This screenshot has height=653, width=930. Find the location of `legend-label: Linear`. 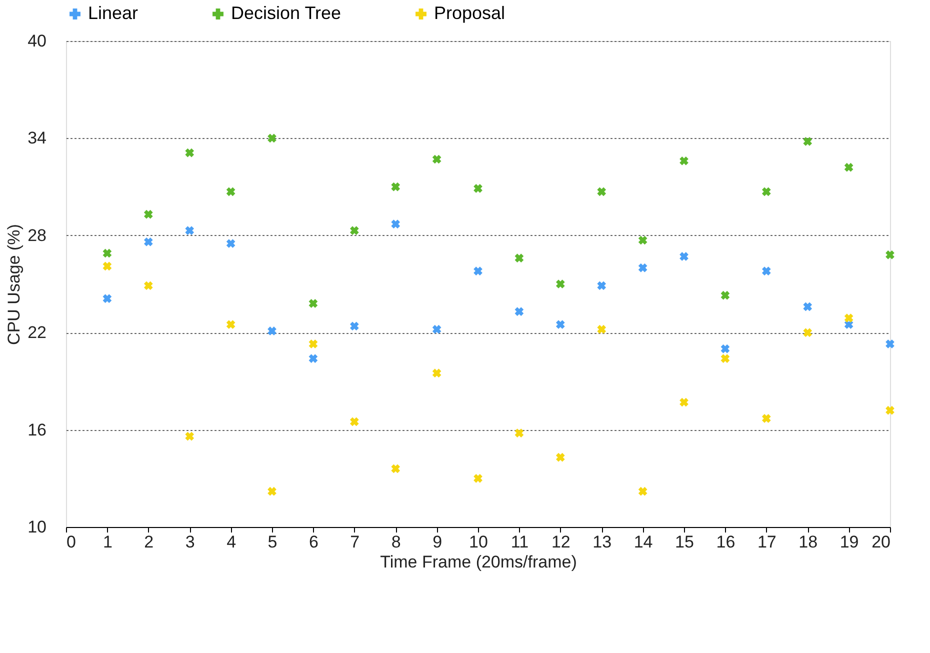

legend-label: Linear is located at coordinates (113, 13).